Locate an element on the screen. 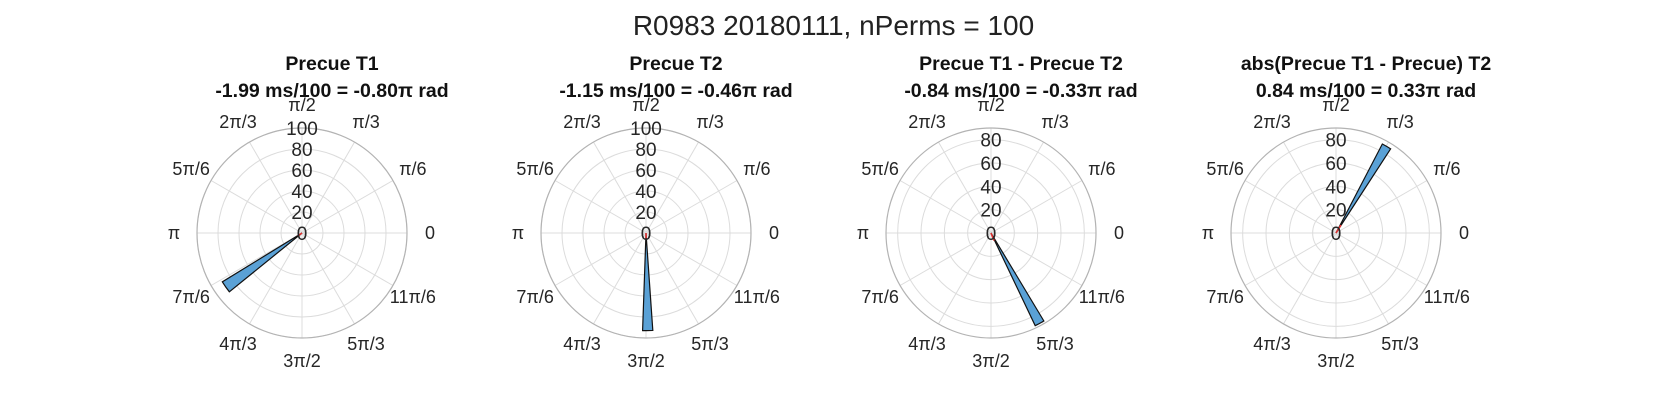 Image resolution: width=1667 pixels, height=417 pixels. angular-tick-label: π is located at coordinates (518, 233).